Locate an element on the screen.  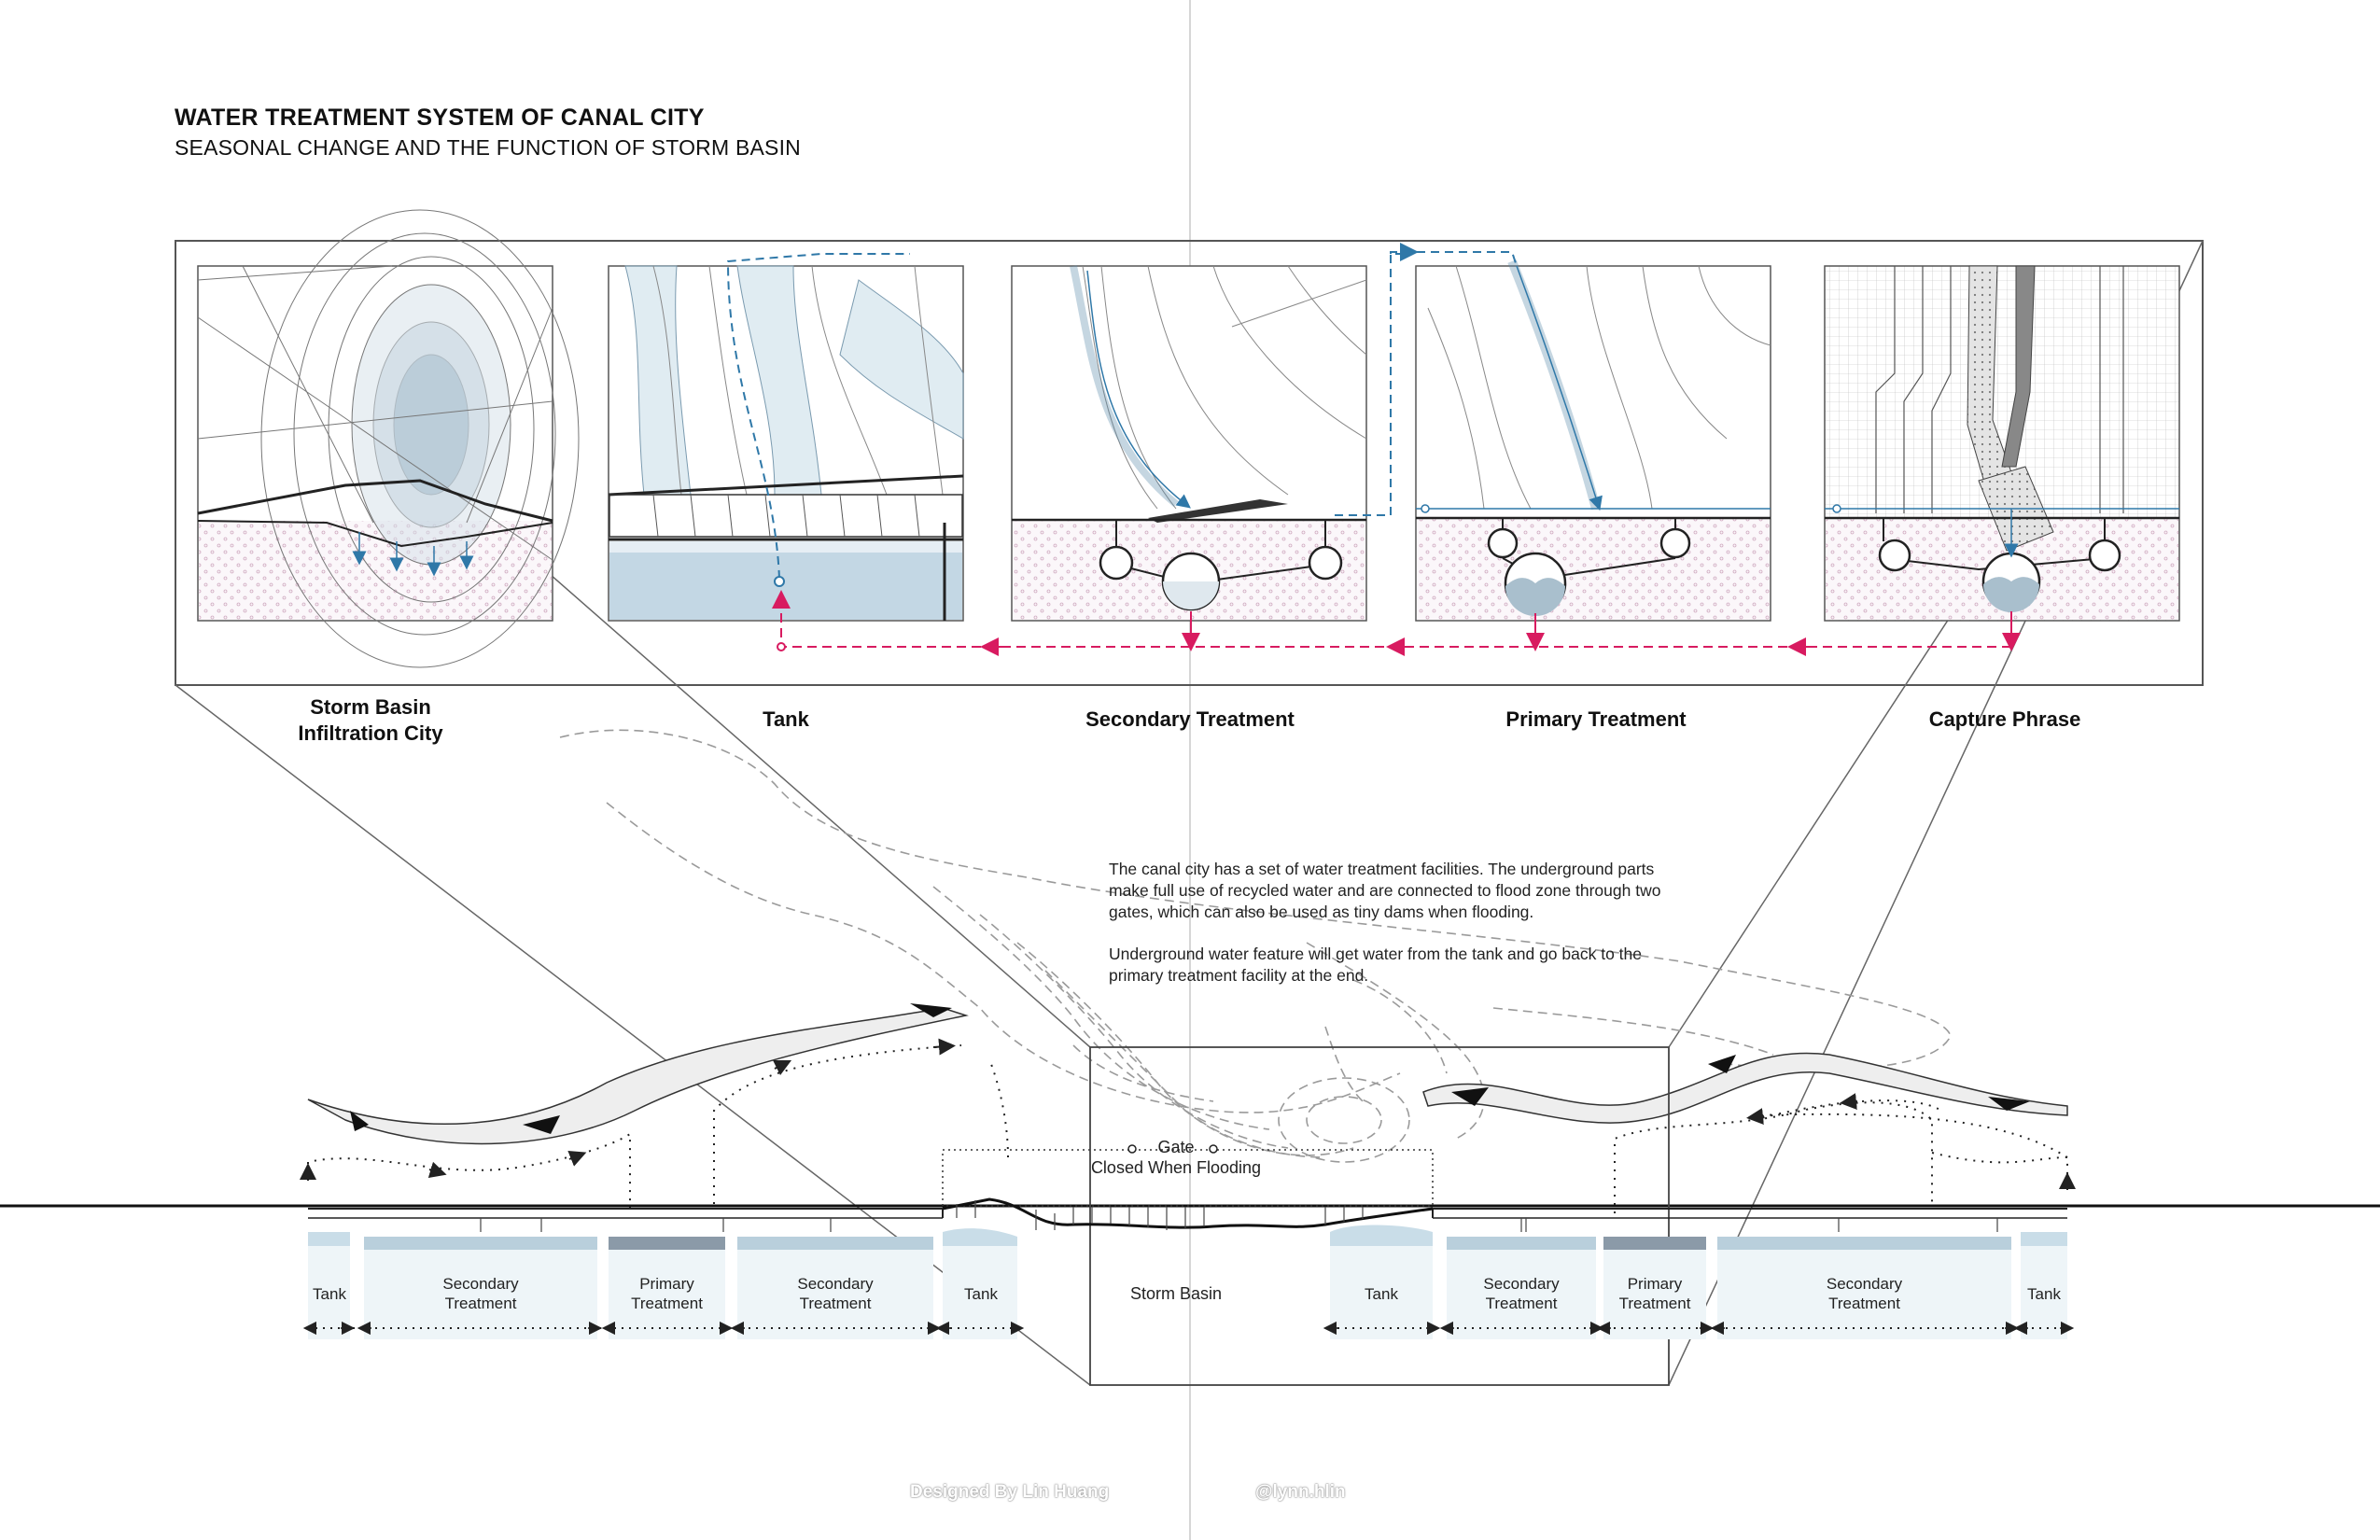
stage-label-primary-treatment: Primary Treatment is located at coordinates (1596, 719).